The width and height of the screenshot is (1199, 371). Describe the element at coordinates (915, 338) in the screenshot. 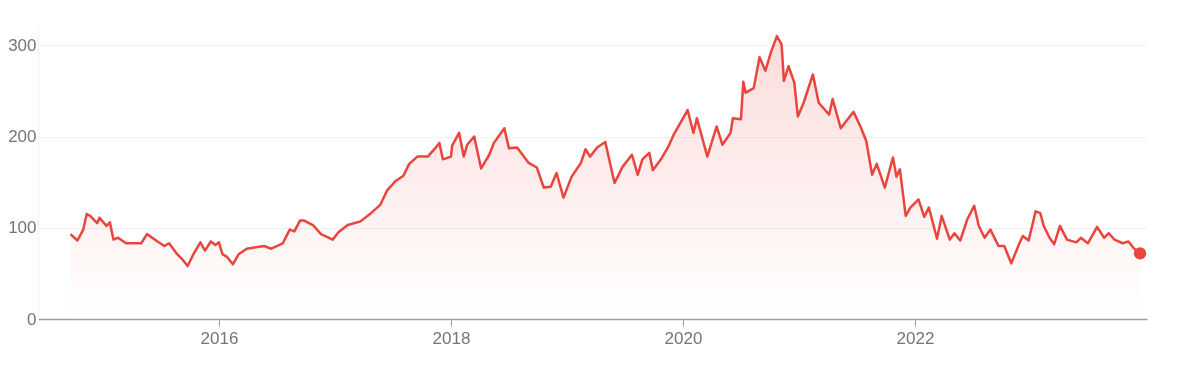

I see `x-tick-label: 2022` at that location.